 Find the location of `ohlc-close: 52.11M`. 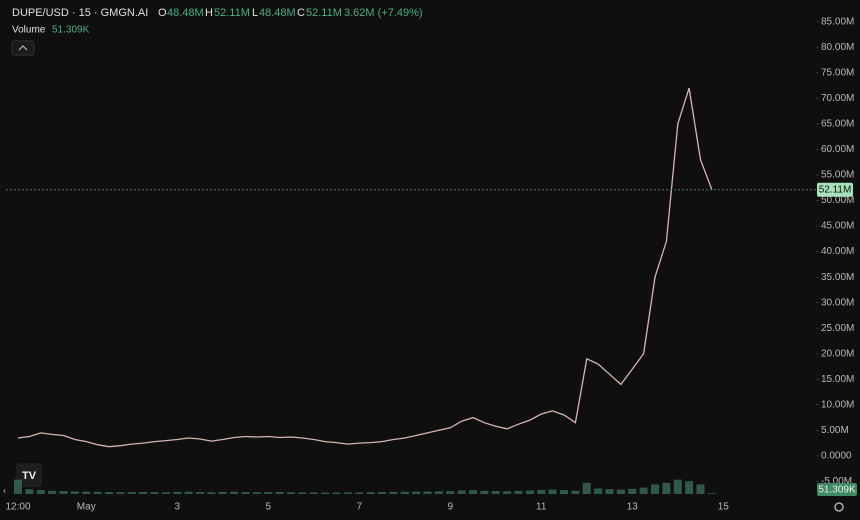

ohlc-close: 52.11M is located at coordinates (324, 13).